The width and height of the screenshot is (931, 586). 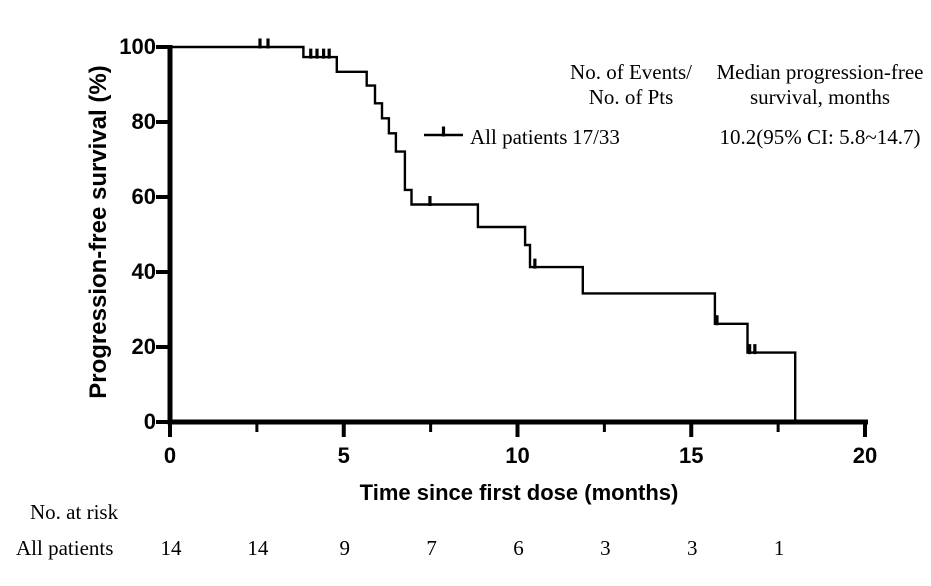 What do you see at coordinates (691, 455) in the screenshot?
I see `x-tick-label-15: 15` at bounding box center [691, 455].